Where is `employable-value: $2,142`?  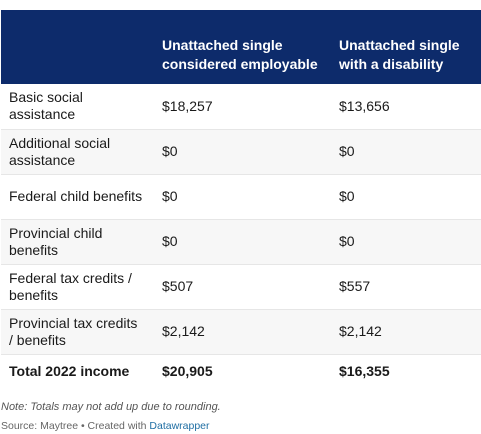 employable-value: $2,142 is located at coordinates (183, 331).